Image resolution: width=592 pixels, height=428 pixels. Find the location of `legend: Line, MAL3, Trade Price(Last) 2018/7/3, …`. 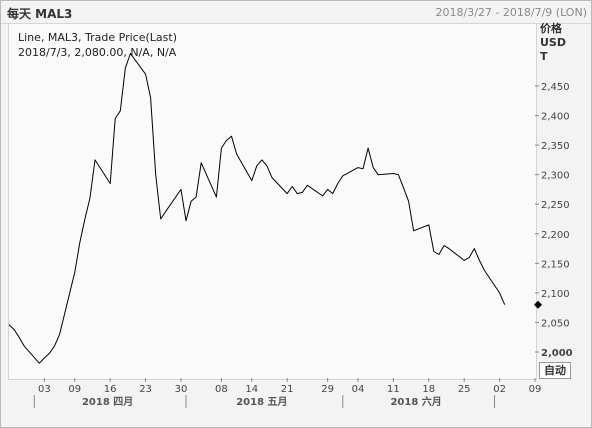

legend: Line, MAL3, Trade Price(Last) 2018/7/3, … is located at coordinates (97, 45).